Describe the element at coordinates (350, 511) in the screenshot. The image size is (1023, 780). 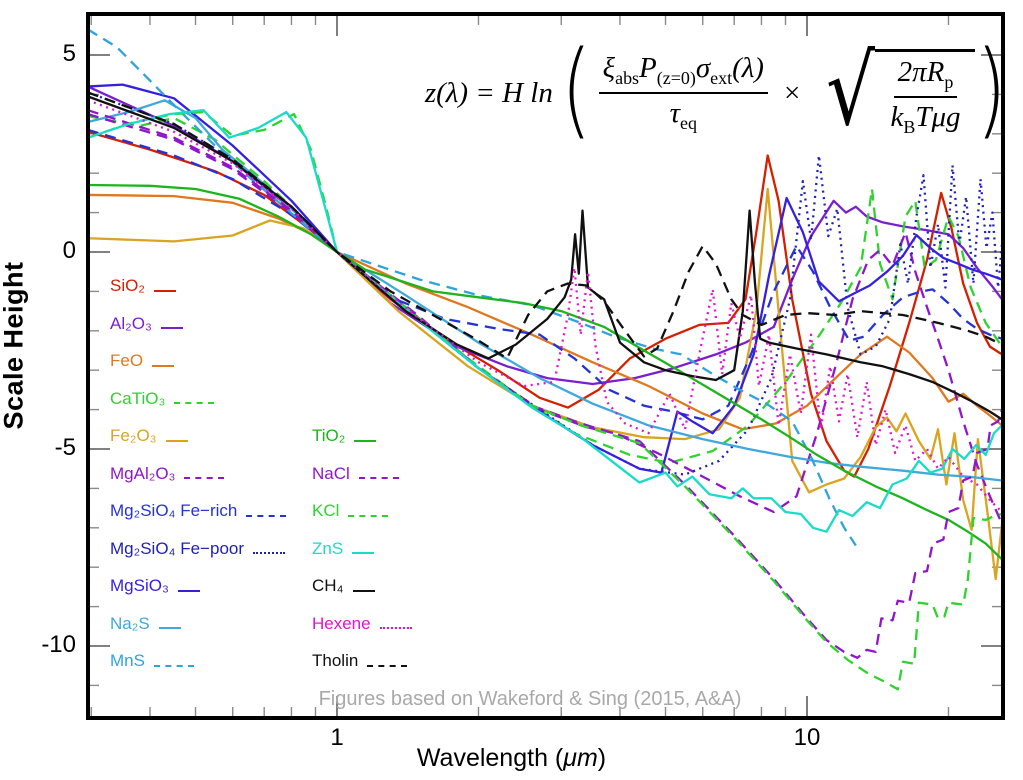
I see `legend-item-kcl: KCl` at that location.